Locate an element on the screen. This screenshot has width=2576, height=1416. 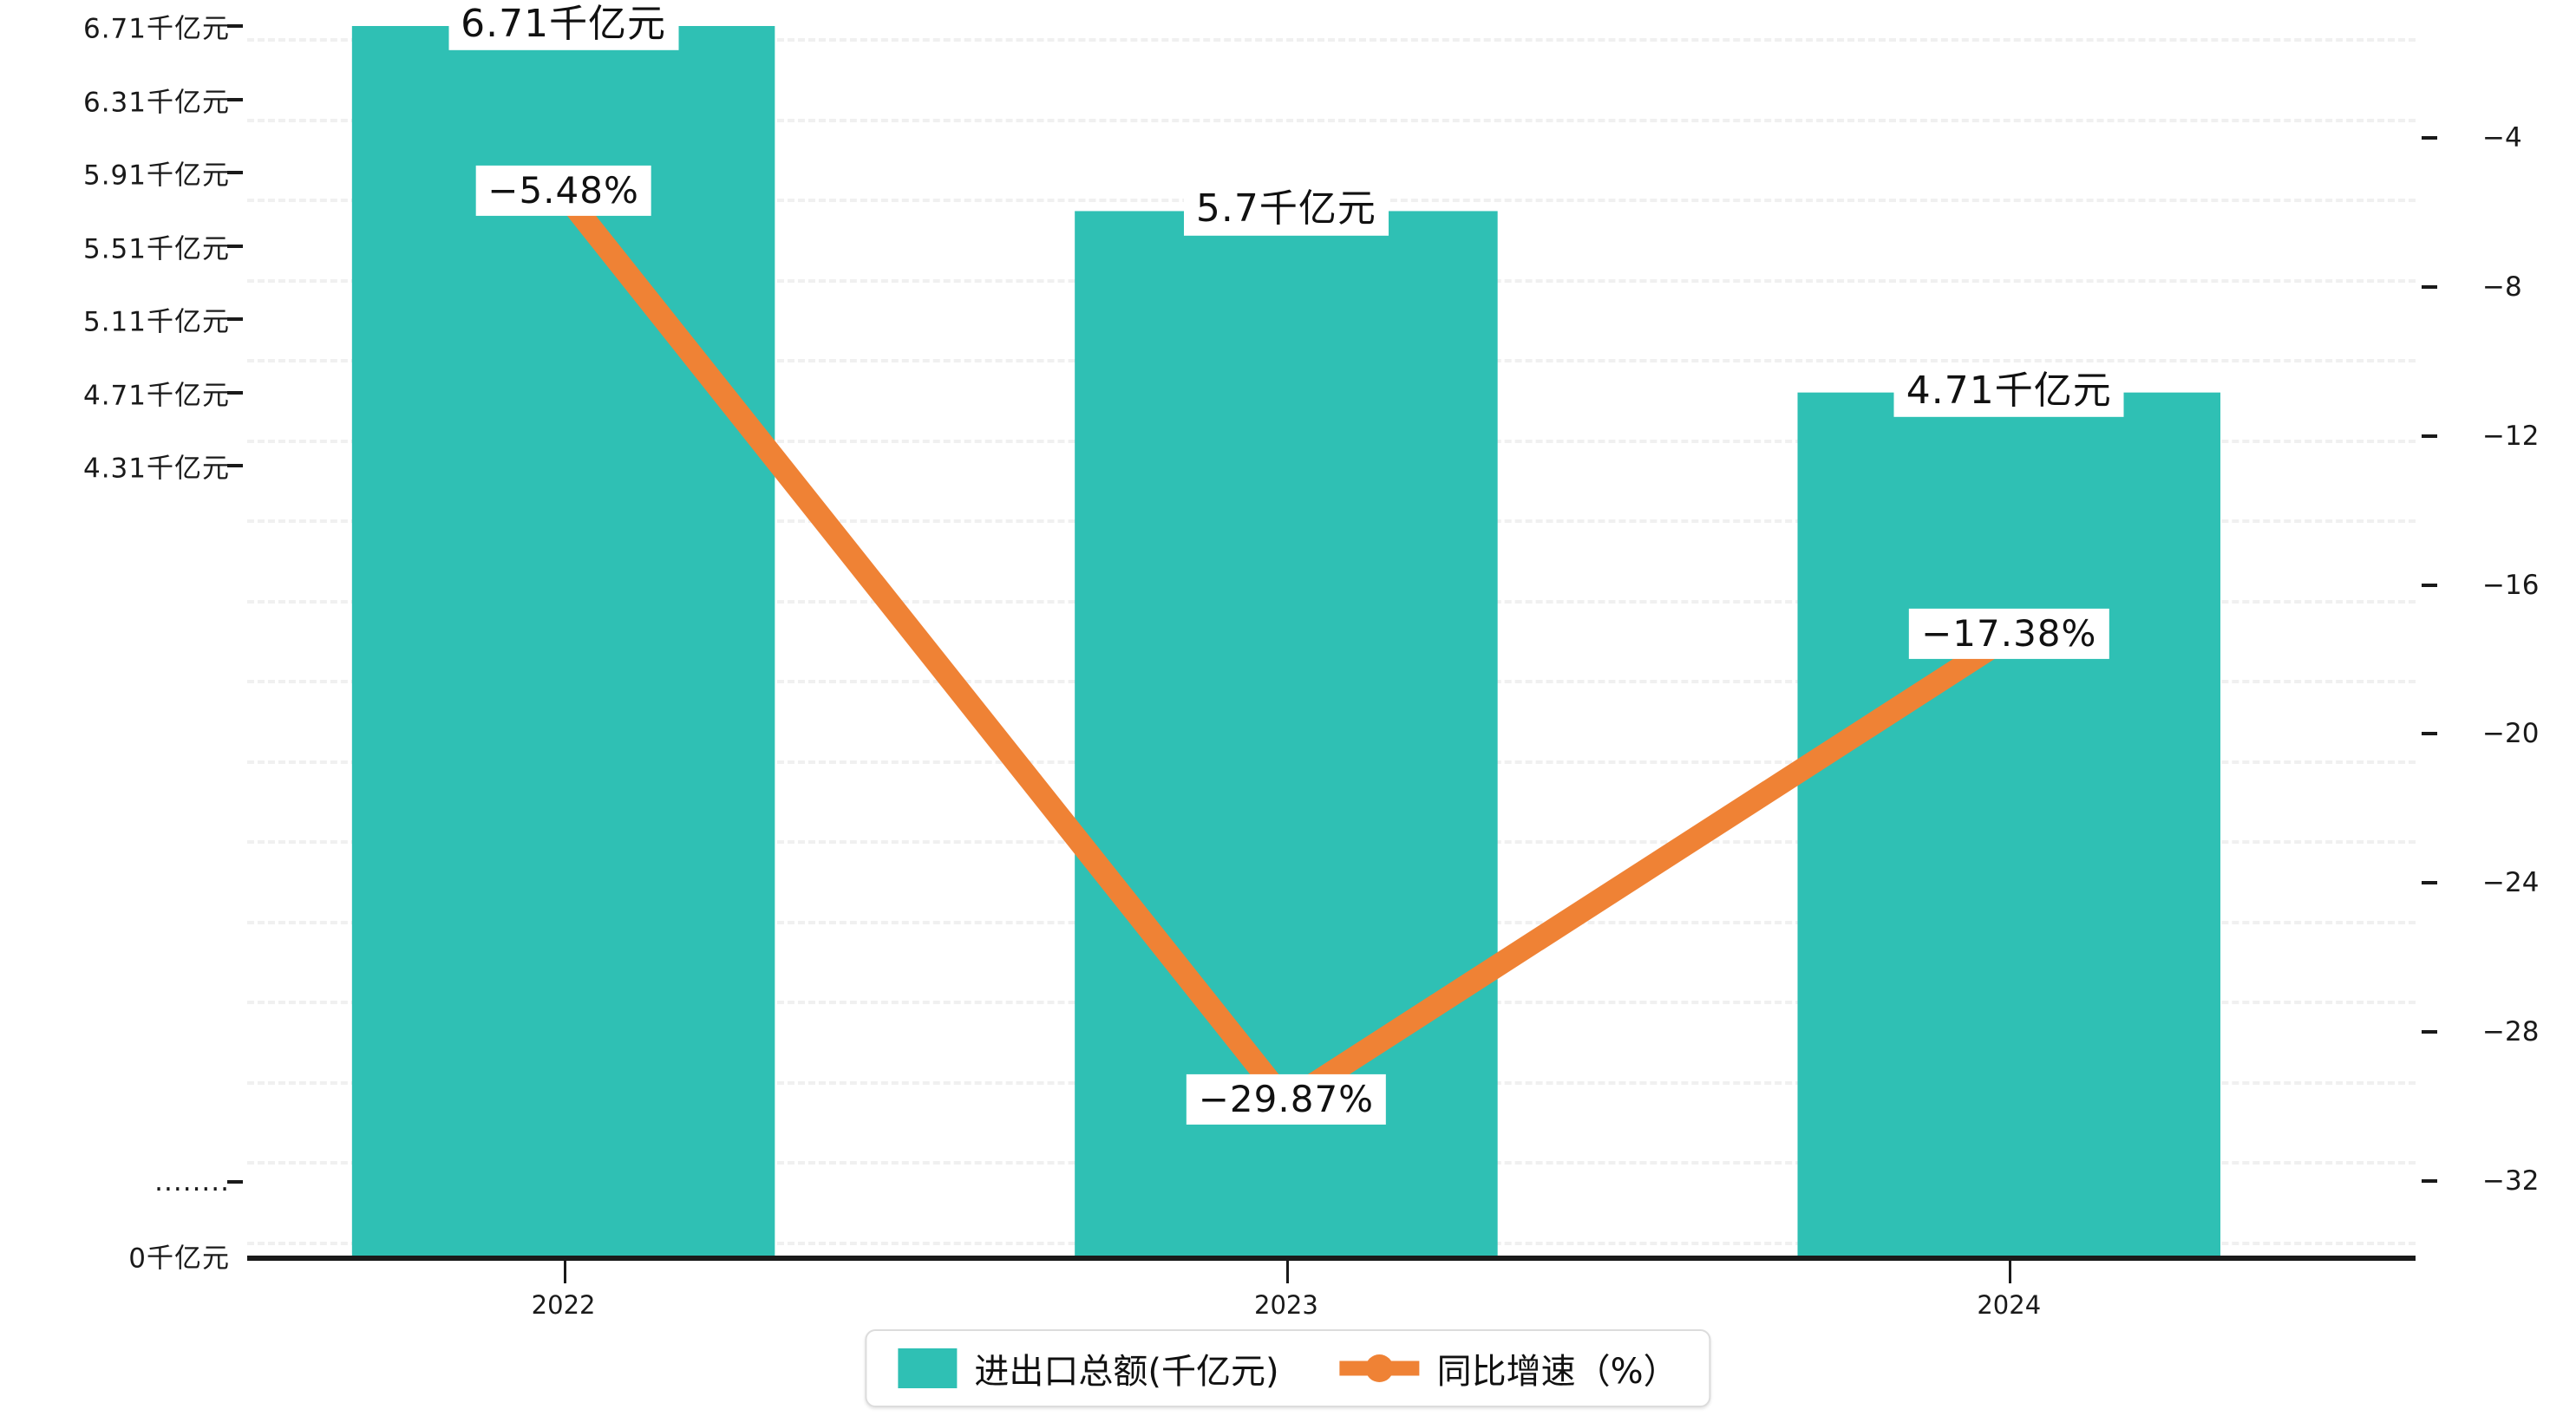
bar-label-2024: 4.71千亿元 is located at coordinates (2008, 390).